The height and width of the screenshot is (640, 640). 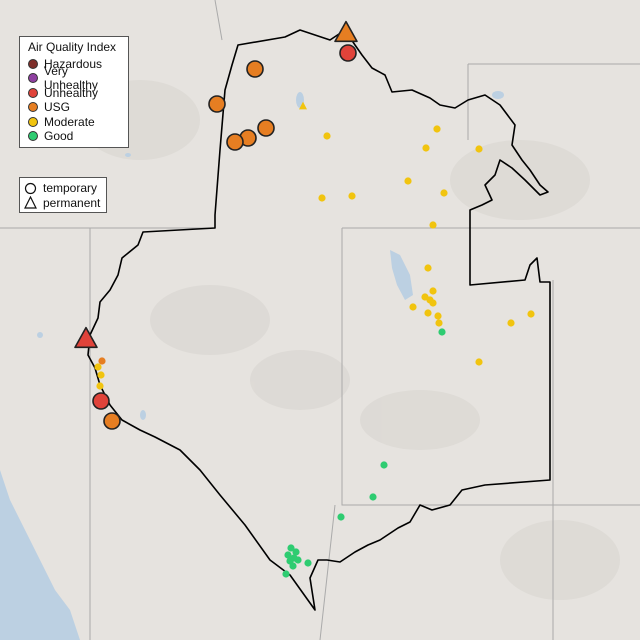 I want to click on shape-legend-permanent: permanent, so click(x=63, y=203).